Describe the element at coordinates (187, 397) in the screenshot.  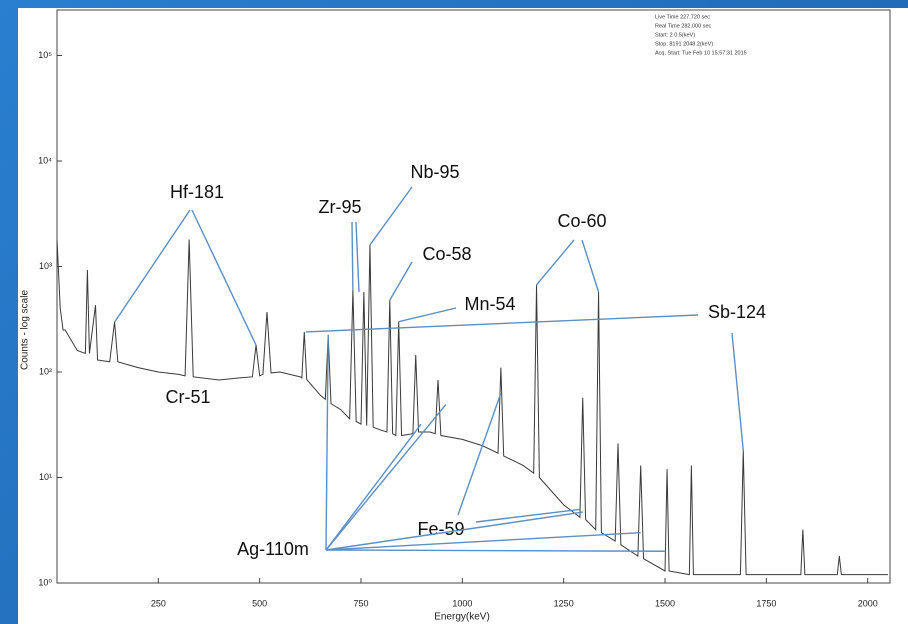
I see `annotation-label: Cr-51` at that location.